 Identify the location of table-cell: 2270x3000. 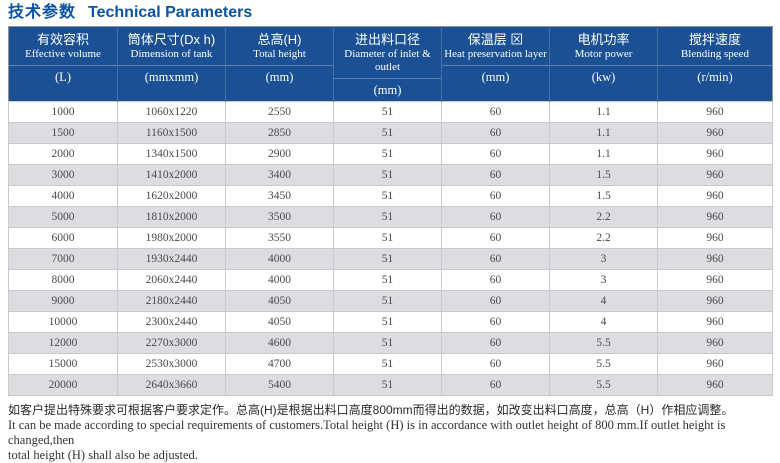
(171, 343).